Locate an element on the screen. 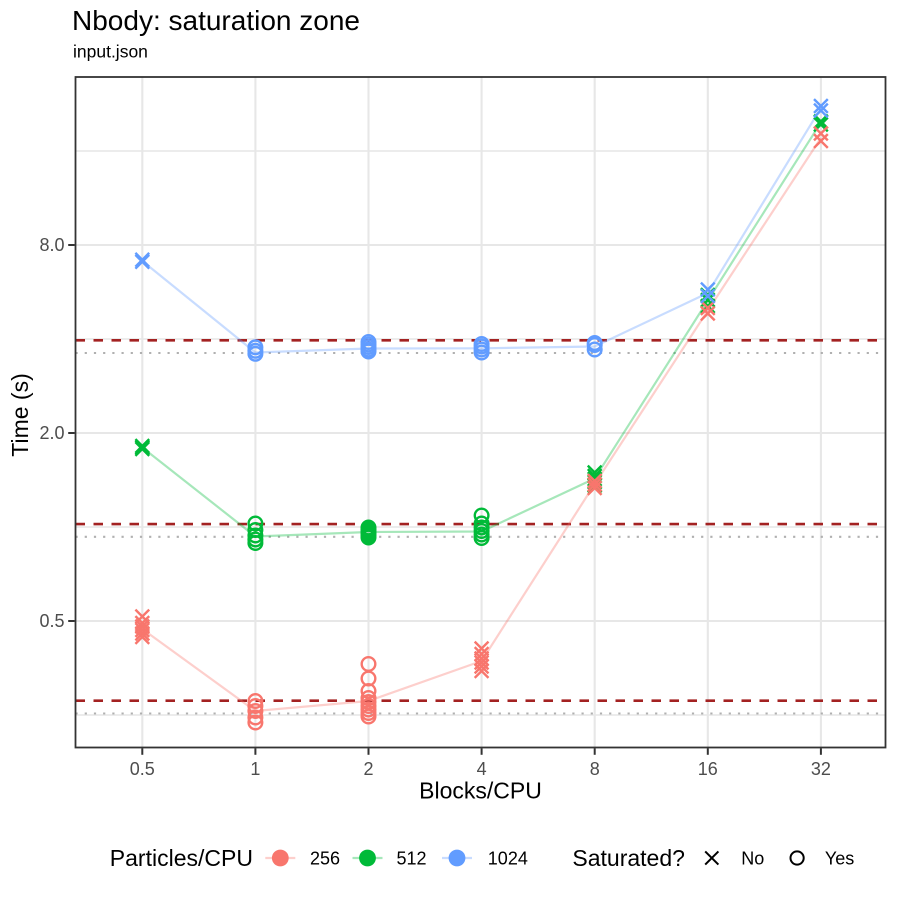 Image resolution: width=900 pixels, height=900 pixels. svg-text: Blocks/CPU is located at coordinates (480, 791).